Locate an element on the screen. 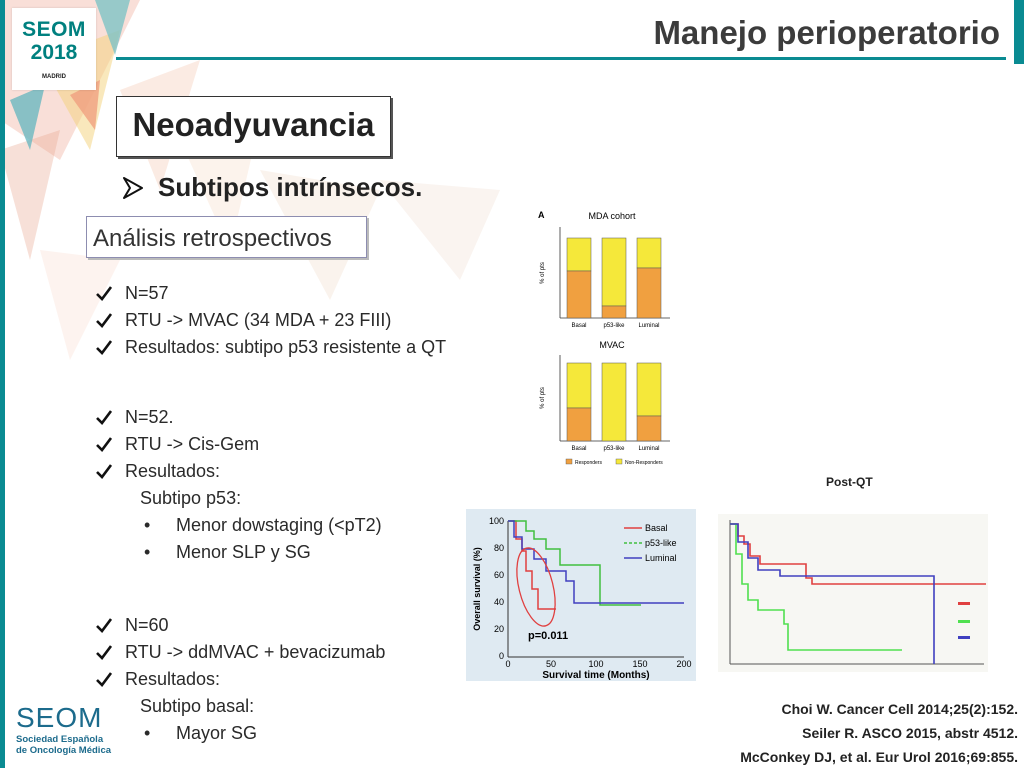 This screenshot has height=768, width=1024. subheading: Subtipos intrínsecos. is located at coordinates (272, 187).